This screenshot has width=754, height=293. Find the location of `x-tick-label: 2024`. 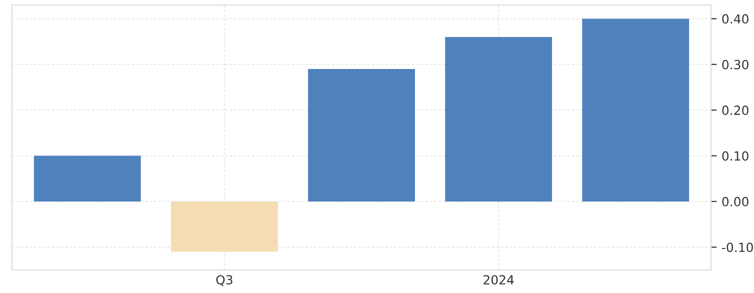

x-tick-label: 2024 is located at coordinates (499, 280).